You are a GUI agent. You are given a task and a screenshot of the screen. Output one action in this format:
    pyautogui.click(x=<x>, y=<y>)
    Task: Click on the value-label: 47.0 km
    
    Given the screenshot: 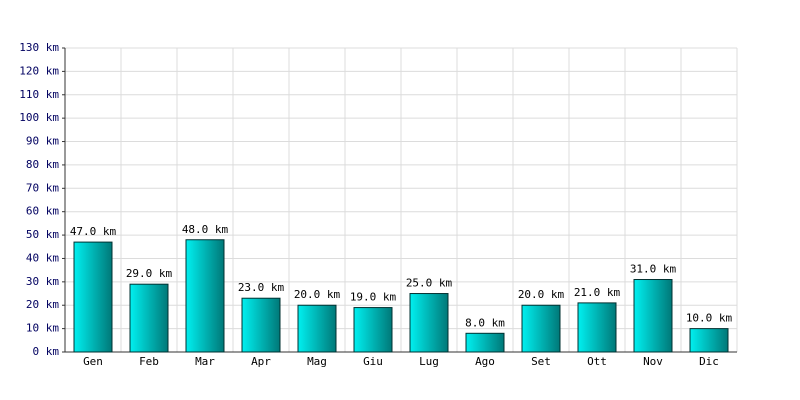 What is the action you would take?
    pyautogui.click(x=93, y=231)
    